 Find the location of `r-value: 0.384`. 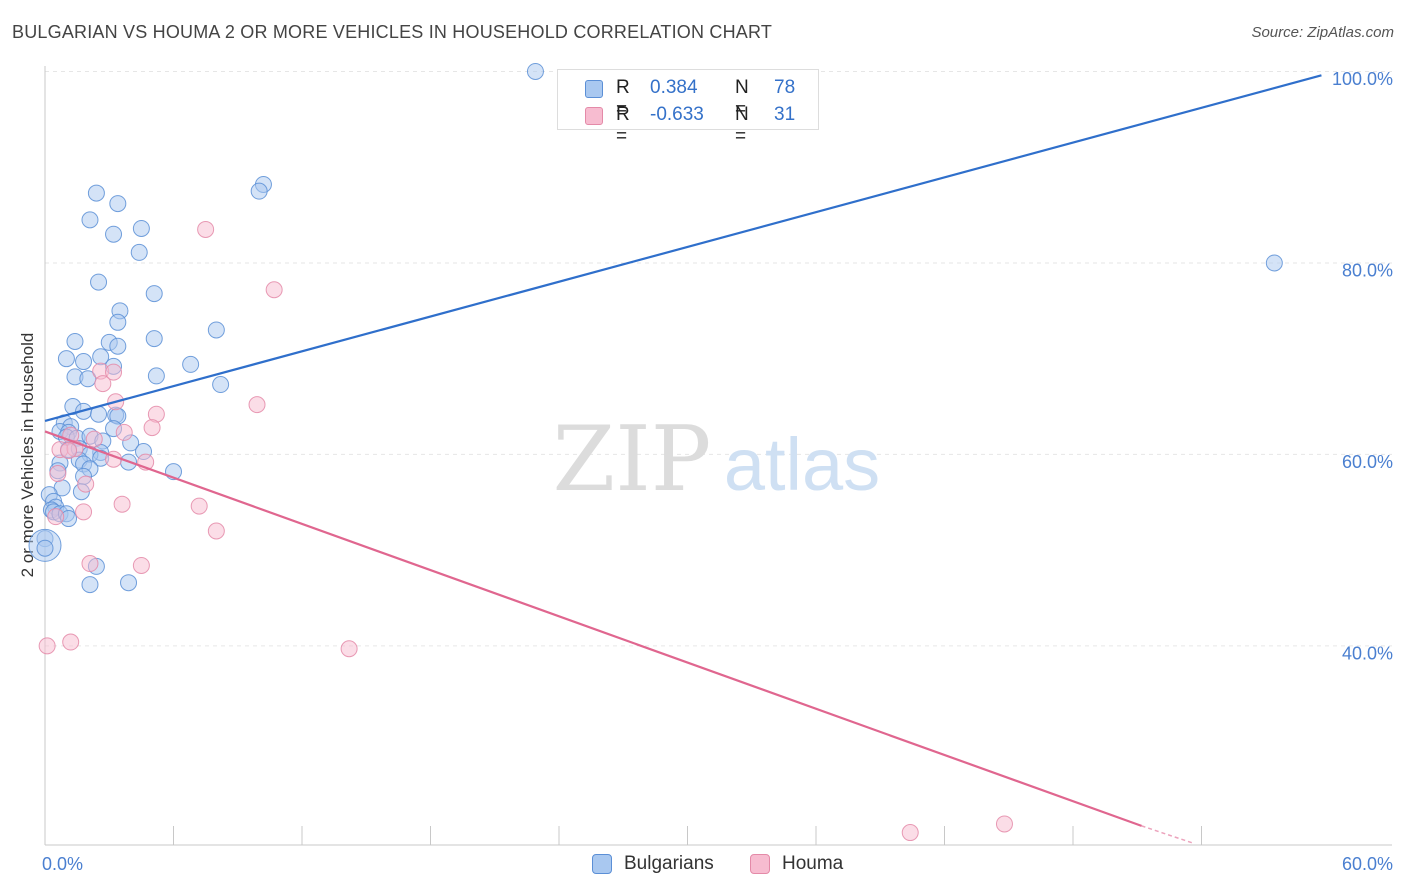

r-value: 0.384 is located at coordinates (674, 87).